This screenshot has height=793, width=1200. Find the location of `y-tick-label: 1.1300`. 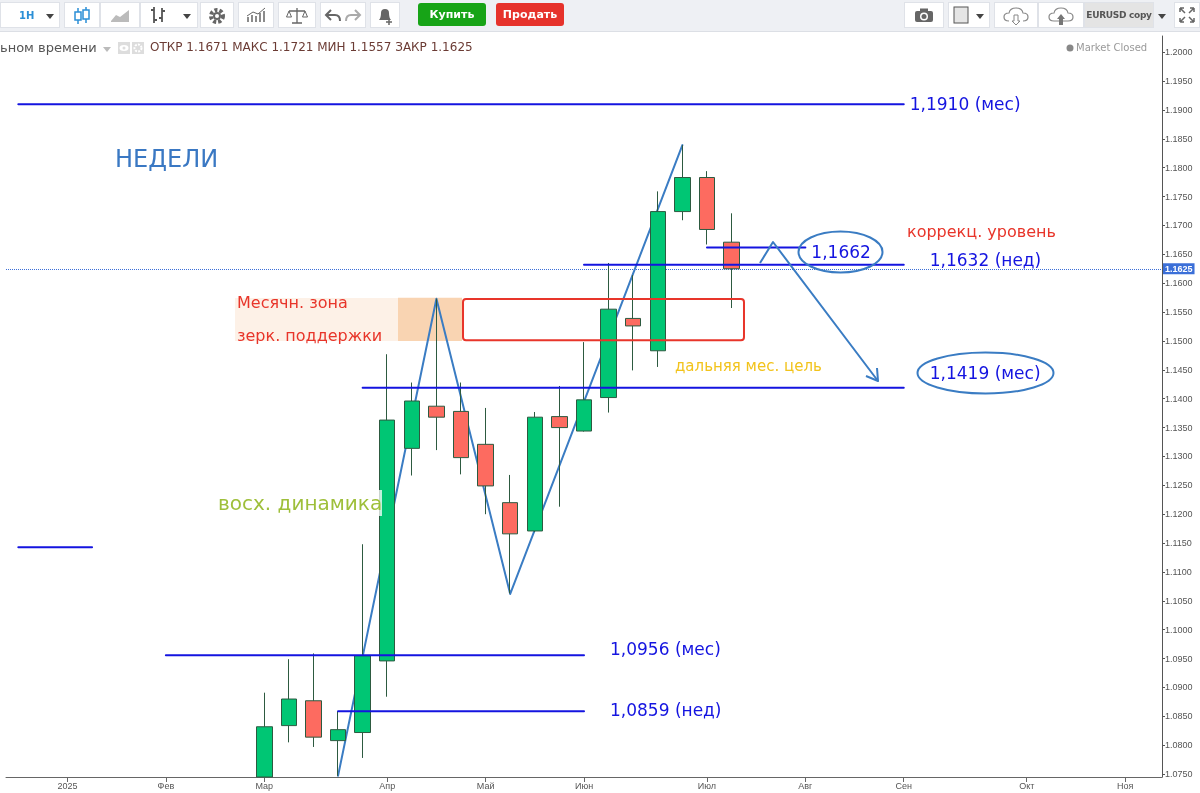

y-tick-label: 1.1300 is located at coordinates (1179, 456).